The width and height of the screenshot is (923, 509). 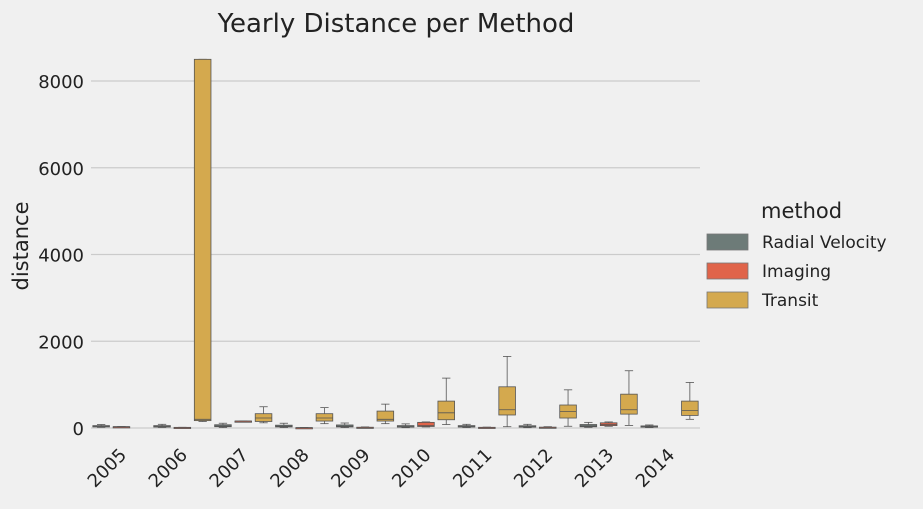 What do you see at coordinates (594, 468) in the screenshot?
I see `x-tick-label: 2013` at bounding box center [594, 468].